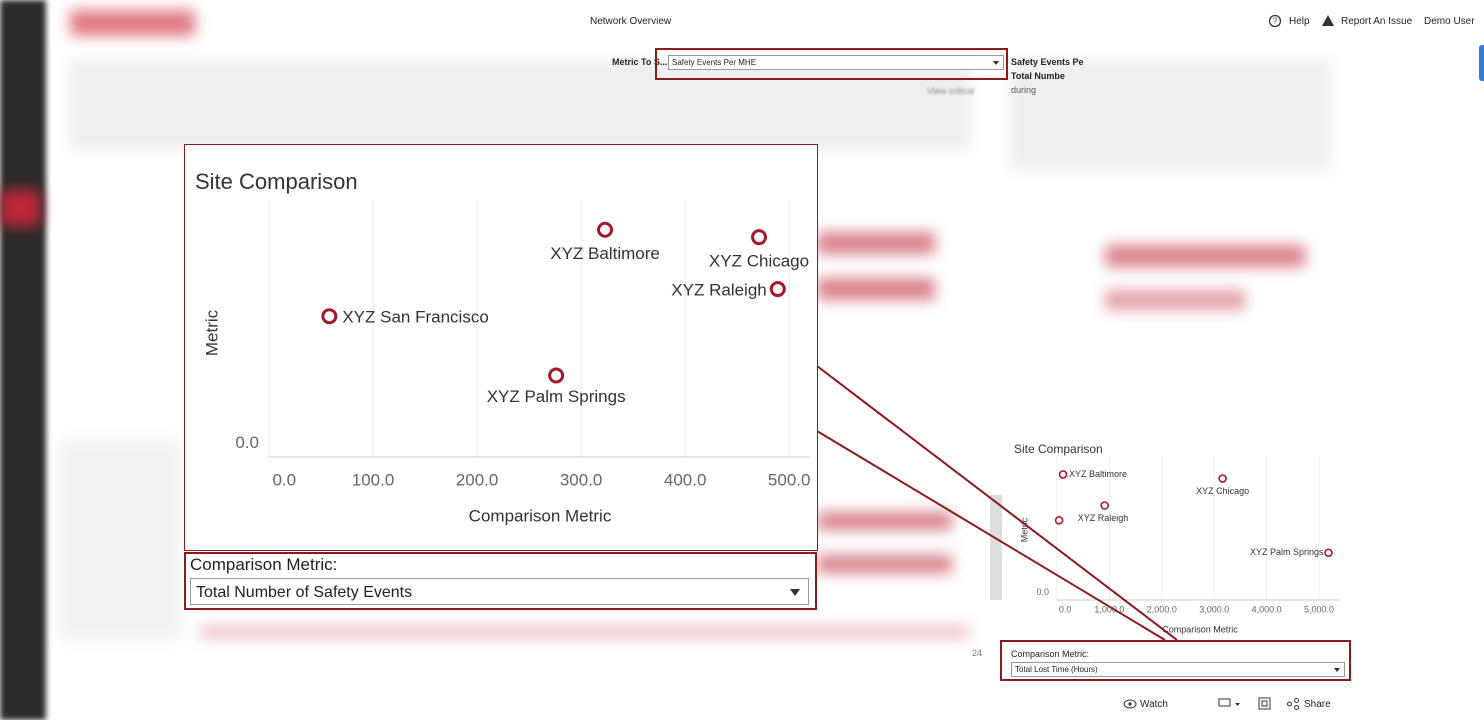 The height and width of the screenshot is (720, 1484). I want to click on help-link: Help, so click(1299, 21).